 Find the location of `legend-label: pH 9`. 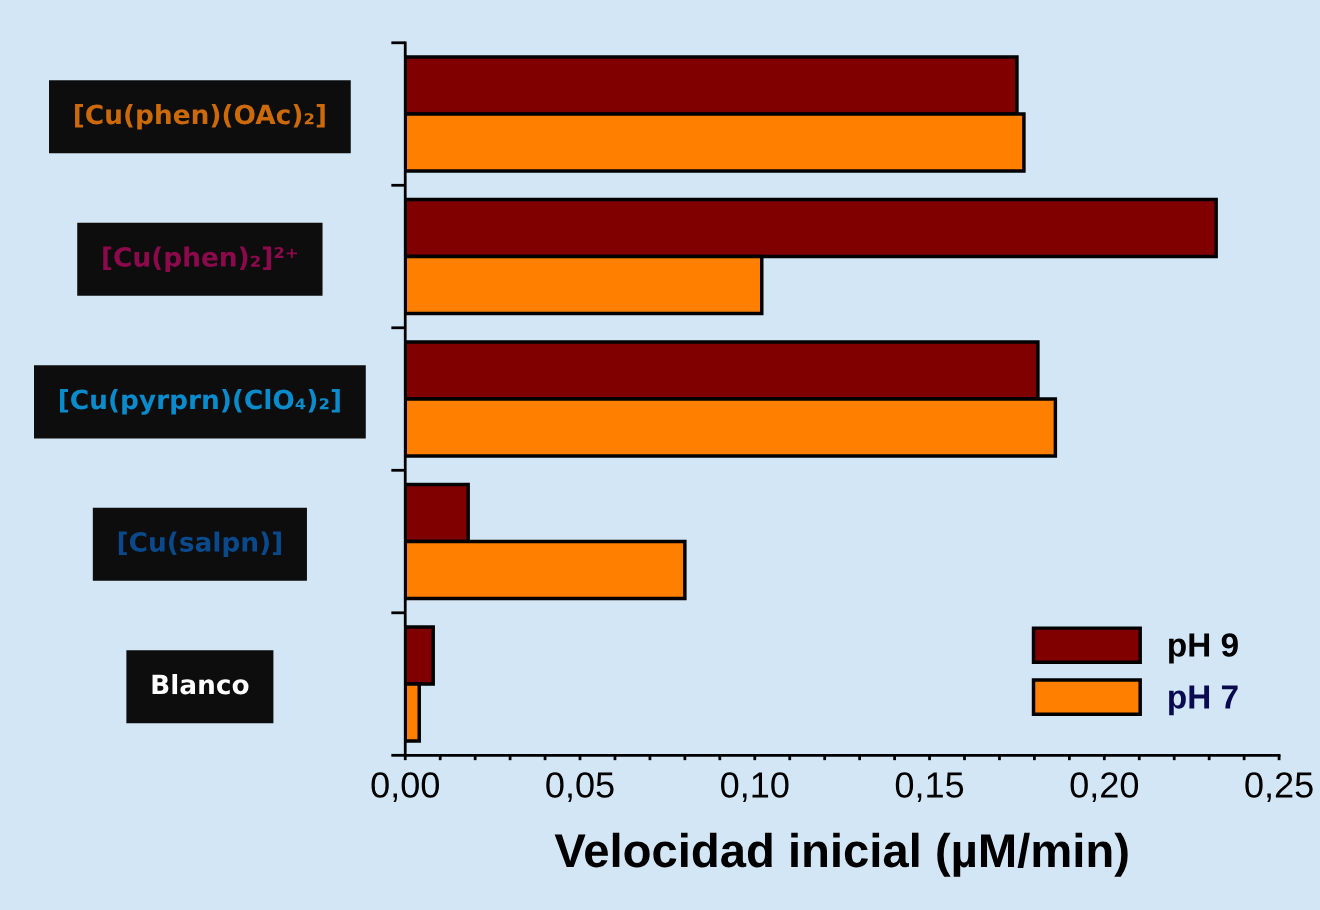

legend-label: pH 9 is located at coordinates (1203, 648).